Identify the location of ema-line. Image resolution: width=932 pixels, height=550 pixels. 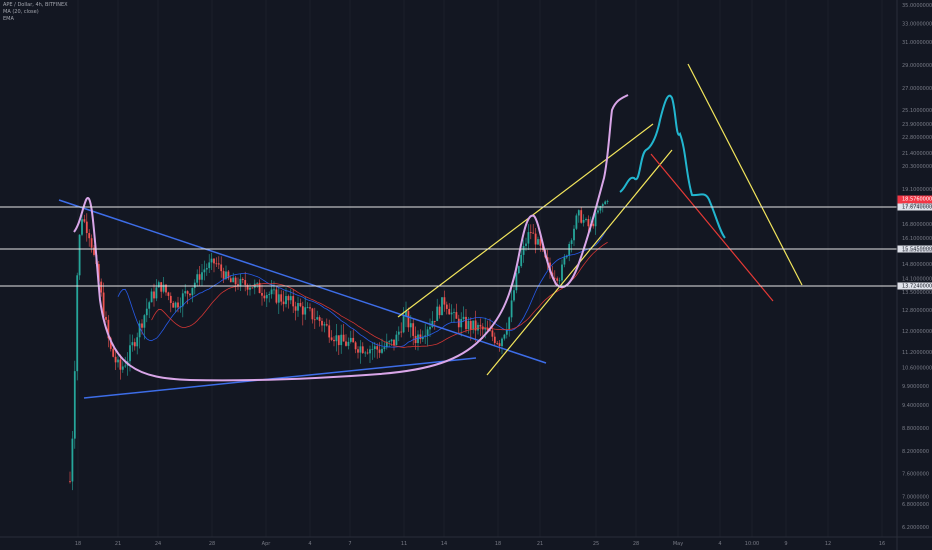
(379, 294).